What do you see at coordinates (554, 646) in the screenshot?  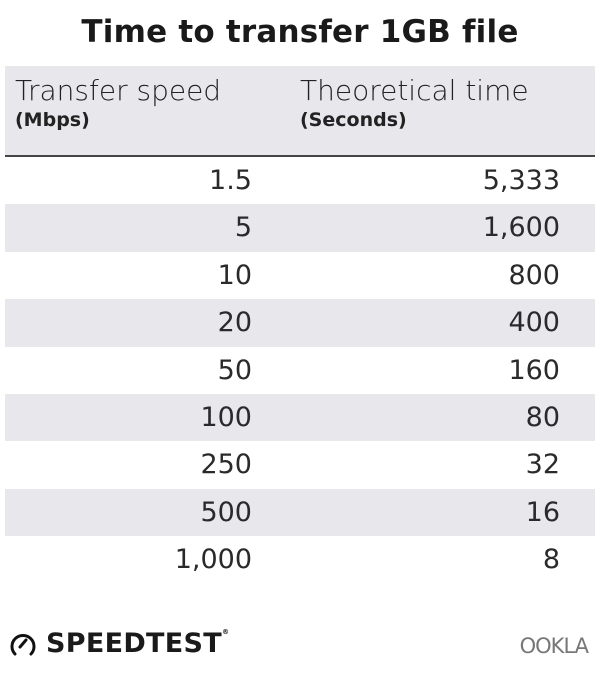 I see `ookla-logo: OOKLA` at bounding box center [554, 646].